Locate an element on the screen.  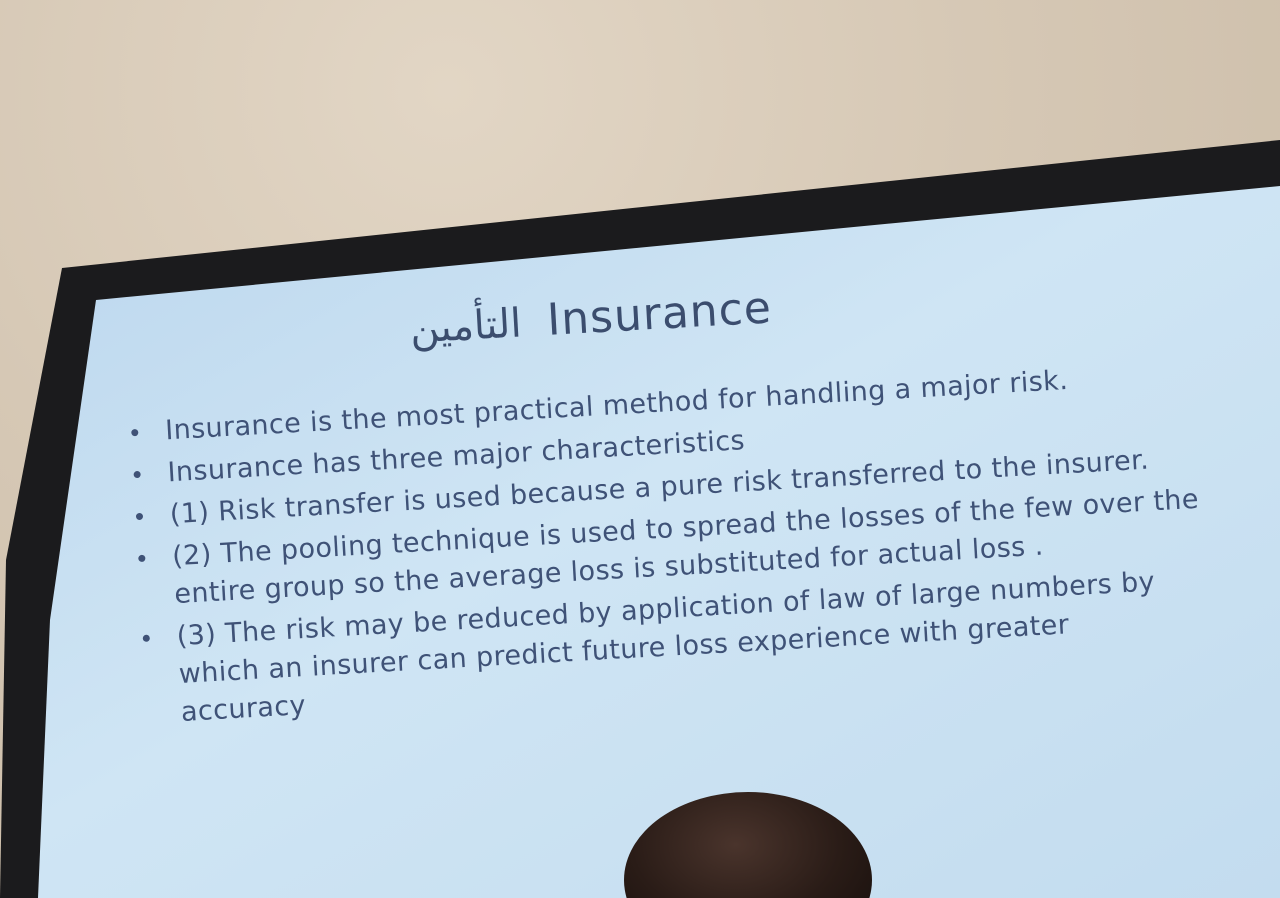
slide-title: التأمين Insurance is located at coordinates (689, 312).